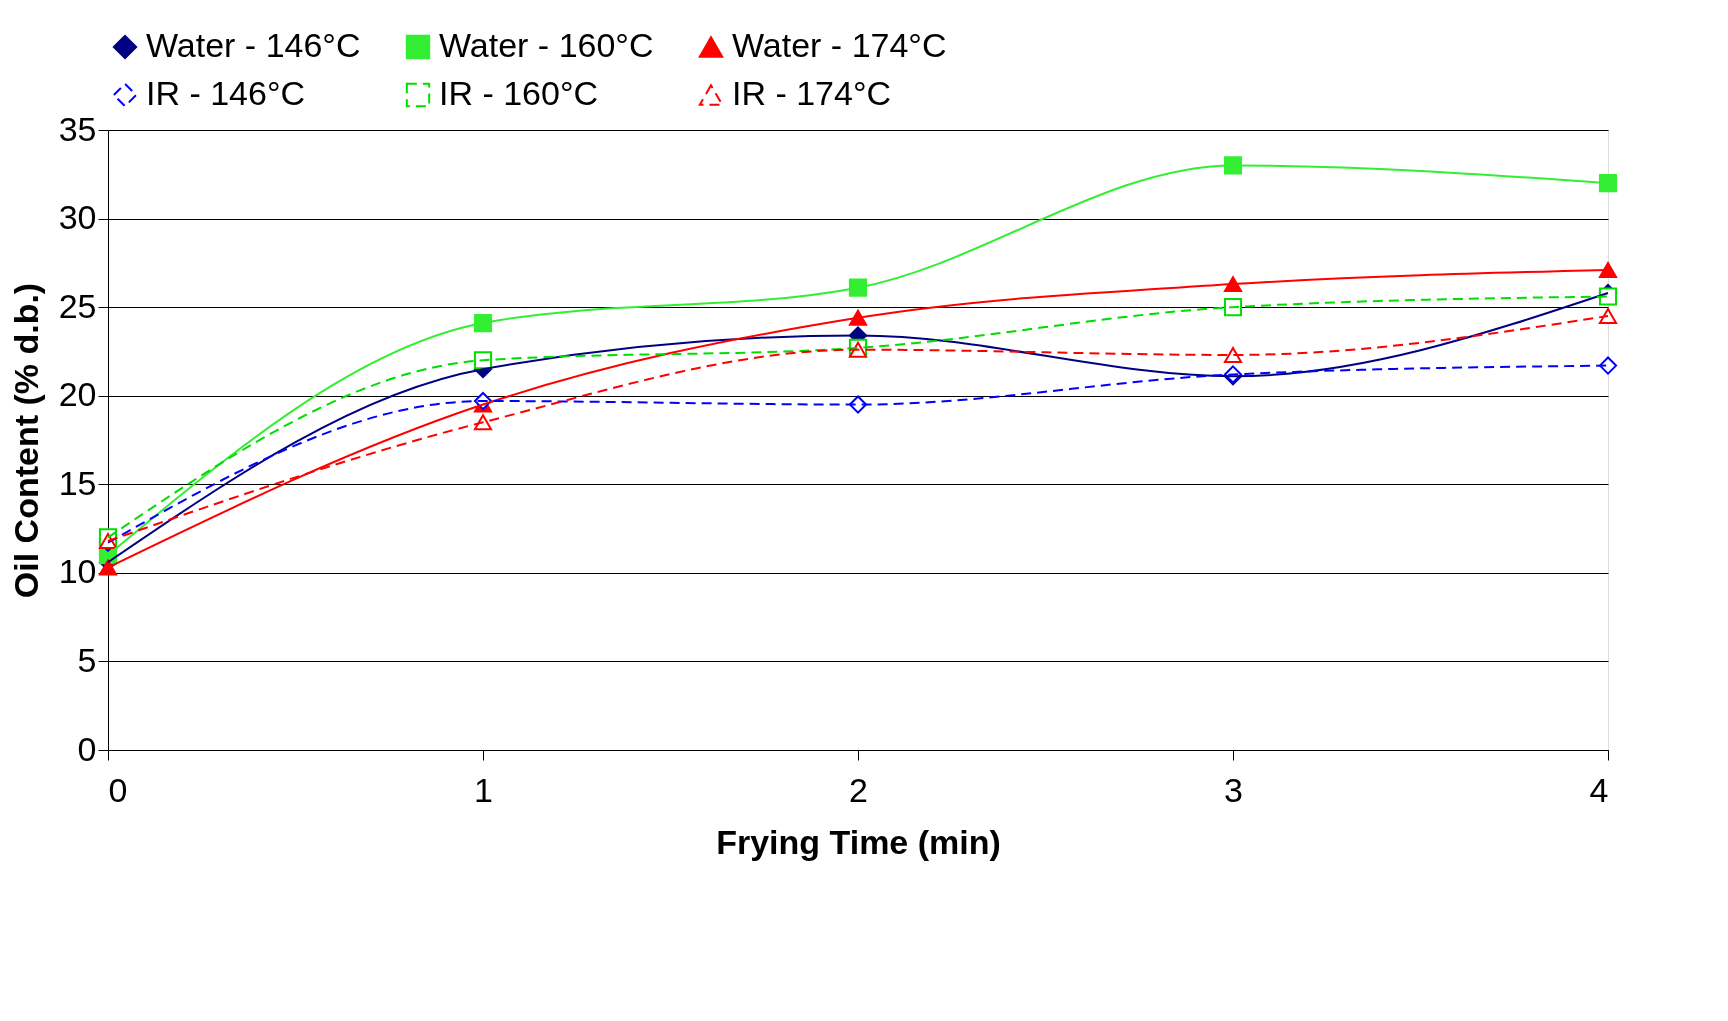 Image resolution: width=1728 pixels, height=1021 pixels. What do you see at coordinates (483, 789) in the screenshot?
I see `x-tick-label: 1` at bounding box center [483, 789].